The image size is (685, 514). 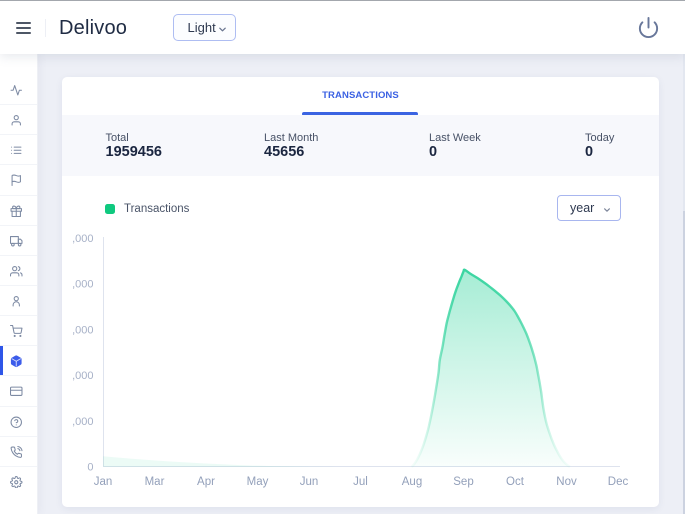 I want to click on svg-text: Nov, so click(x=566, y=482).